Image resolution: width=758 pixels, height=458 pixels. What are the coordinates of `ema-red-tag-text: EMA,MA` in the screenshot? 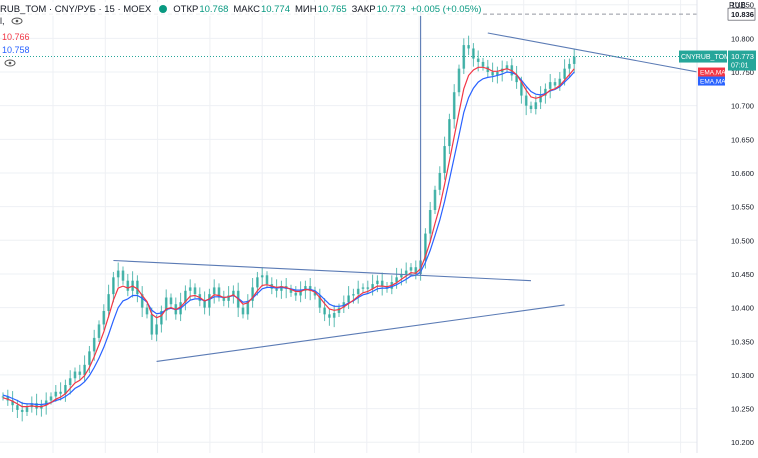 It's located at (713, 73).